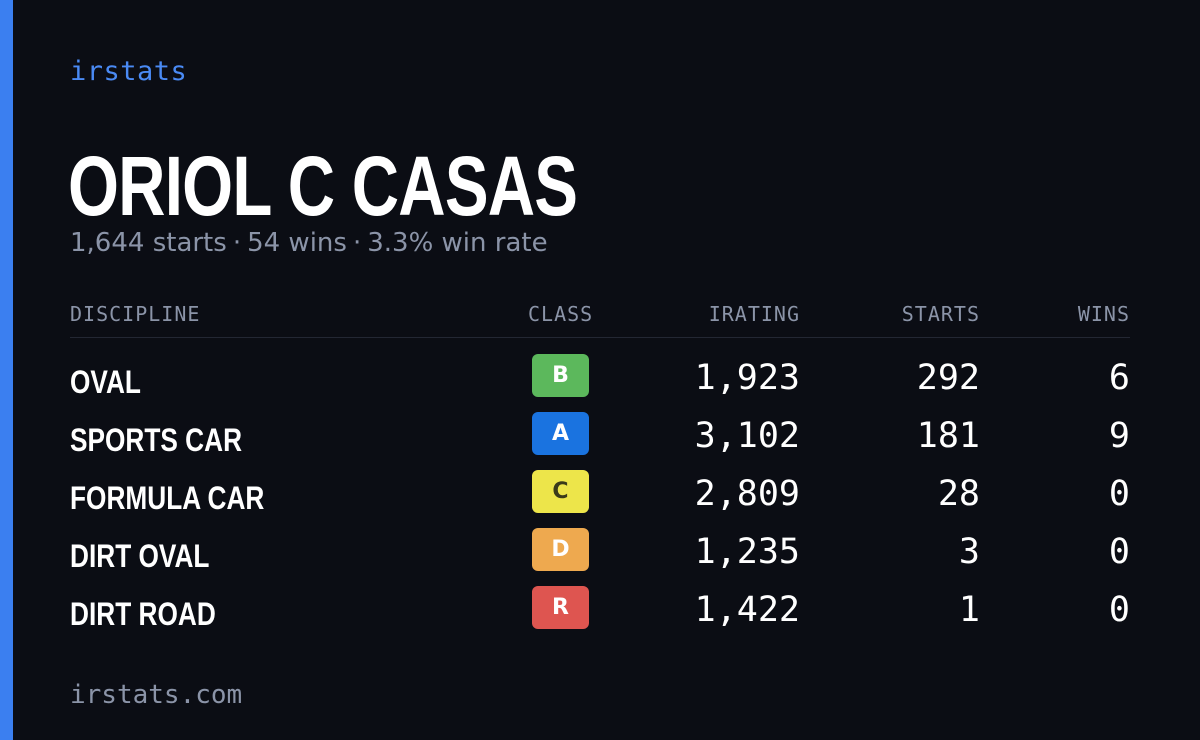 This screenshot has width=1200, height=740. Describe the element at coordinates (297, 243) in the screenshot. I see `summary-wins: 54 wins` at that location.